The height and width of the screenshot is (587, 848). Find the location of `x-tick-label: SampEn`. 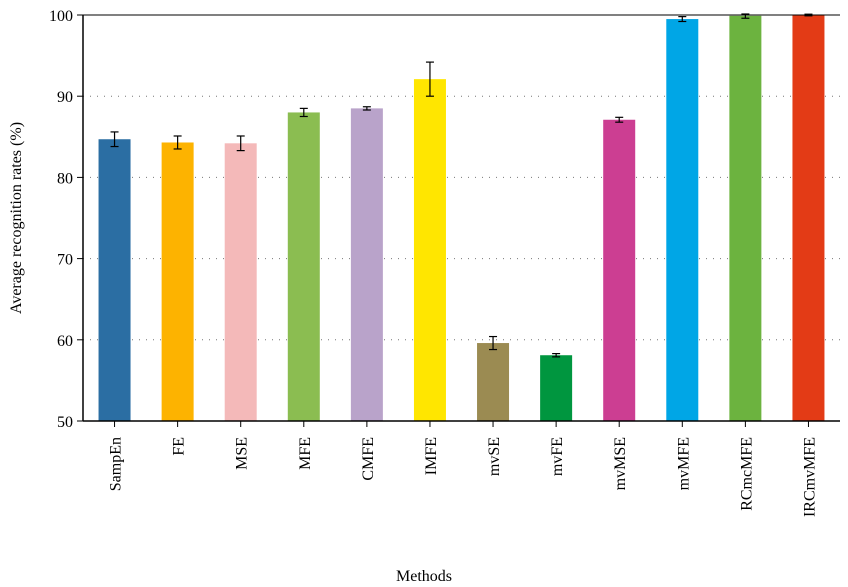

x-tick-label: SampEn is located at coordinates (116, 464).